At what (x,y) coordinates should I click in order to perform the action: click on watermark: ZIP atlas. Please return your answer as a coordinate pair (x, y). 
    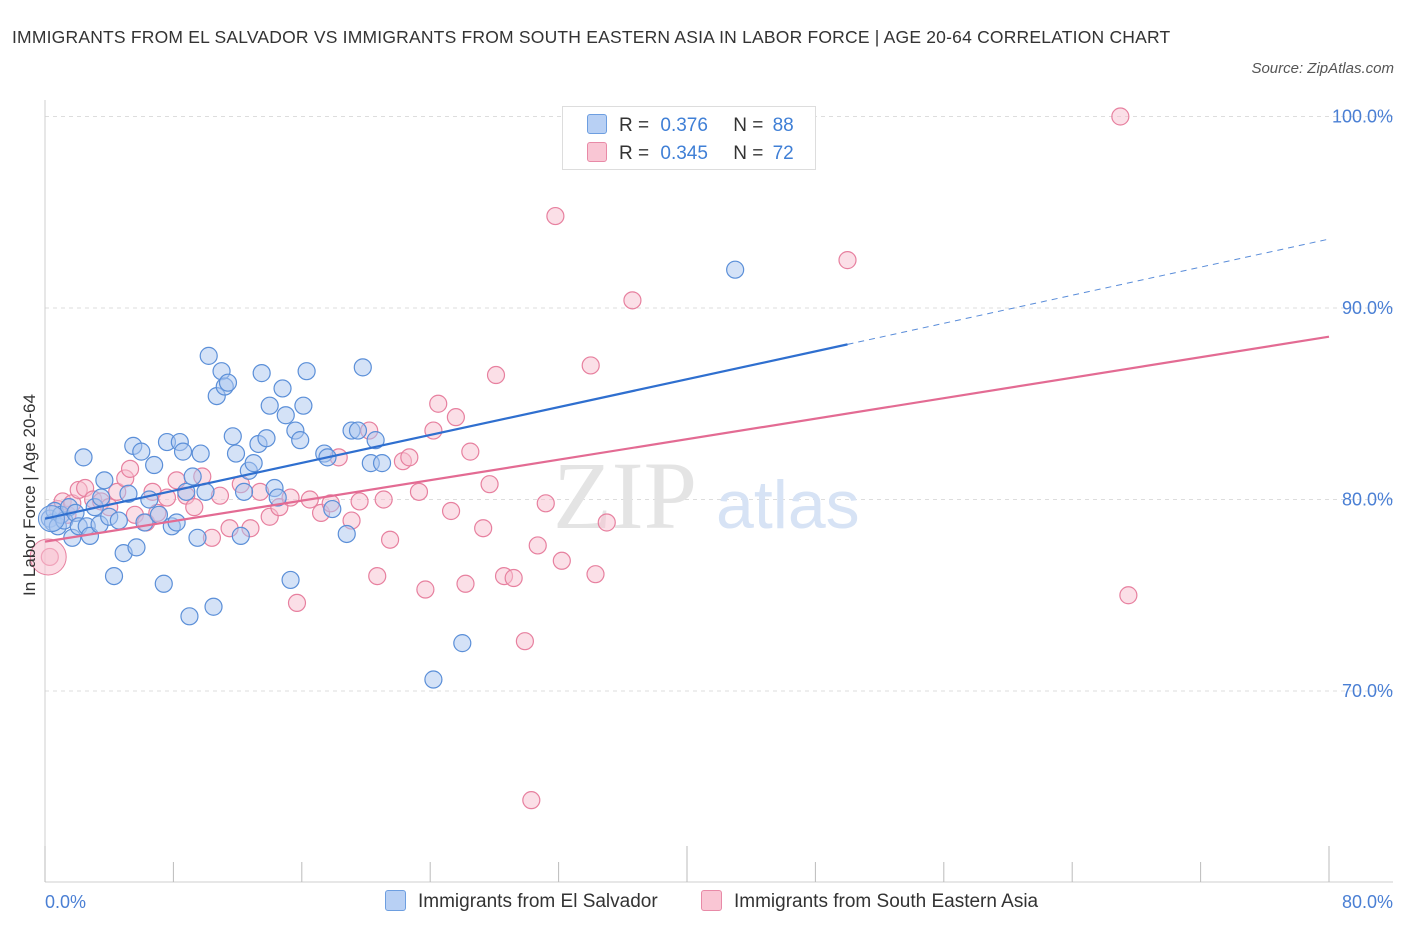
    Looking at the image, I should click on (706, 495).